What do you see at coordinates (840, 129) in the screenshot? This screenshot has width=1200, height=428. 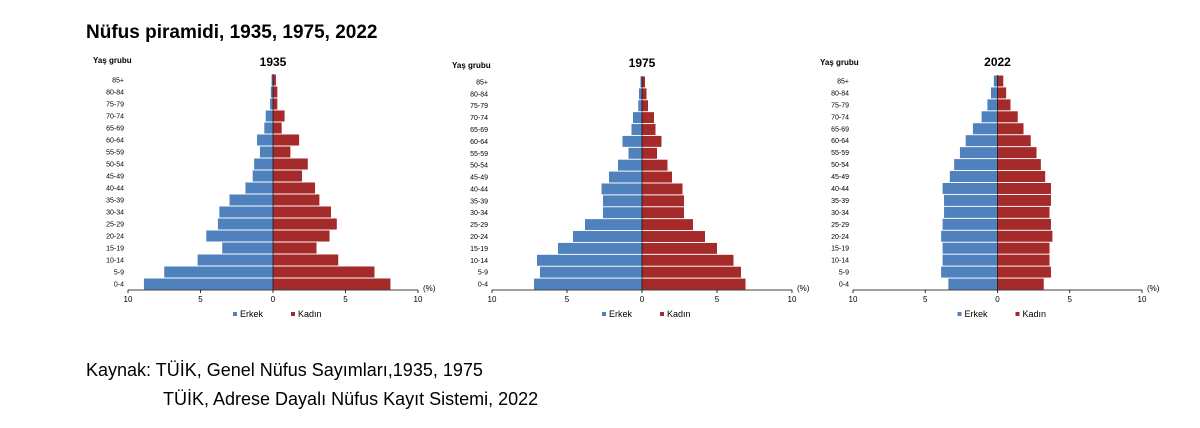 I see `age-label: 65-69` at bounding box center [840, 129].